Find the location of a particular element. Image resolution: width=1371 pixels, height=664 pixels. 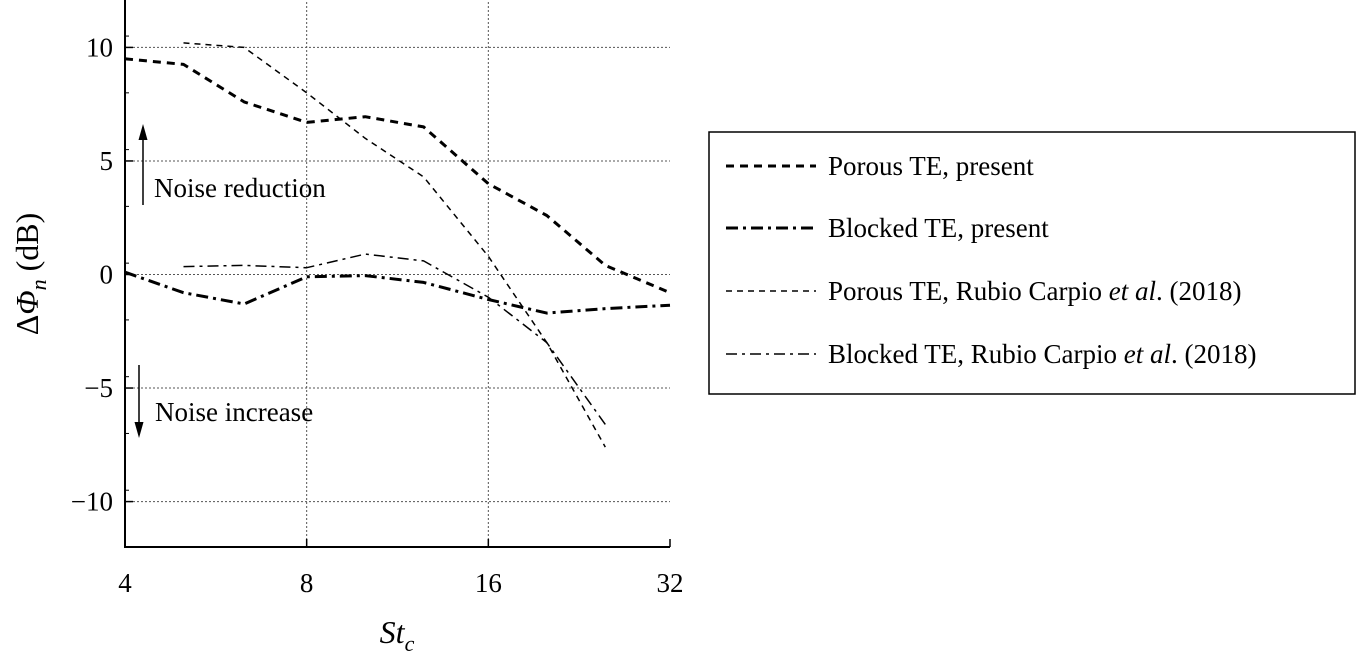

legend-label: Blocked TE, Rubio Carpio et al. (2018) is located at coordinates (1042, 354).